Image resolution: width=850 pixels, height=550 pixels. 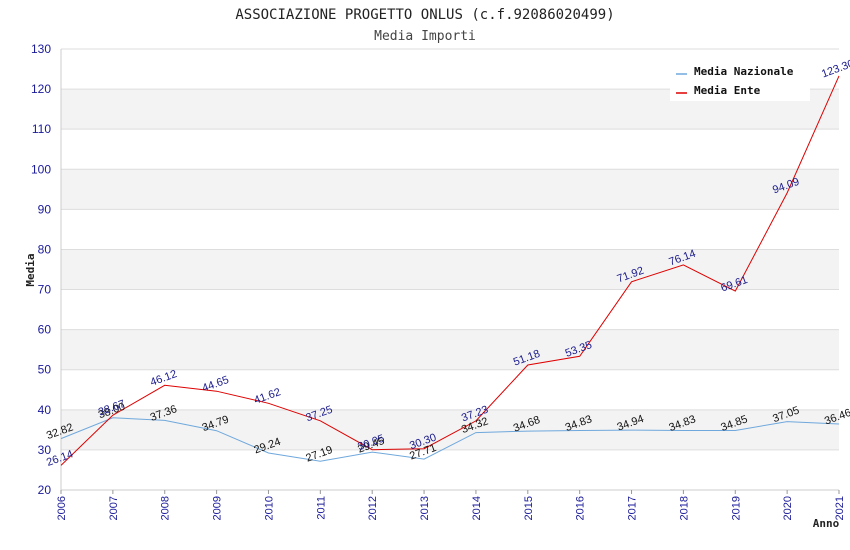 I want to click on x-axis-label: Anno, so click(x=826, y=523).